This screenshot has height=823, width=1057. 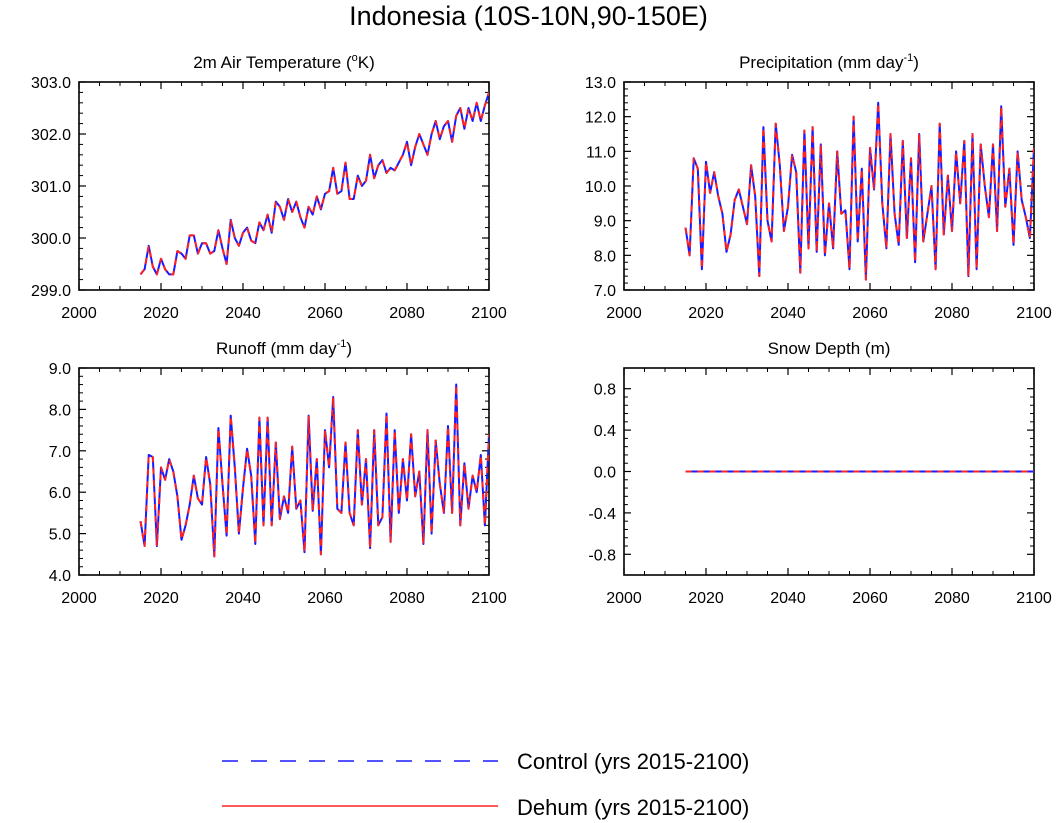 I want to click on snow-depth-xtick-label: 2020, so click(x=706, y=598).